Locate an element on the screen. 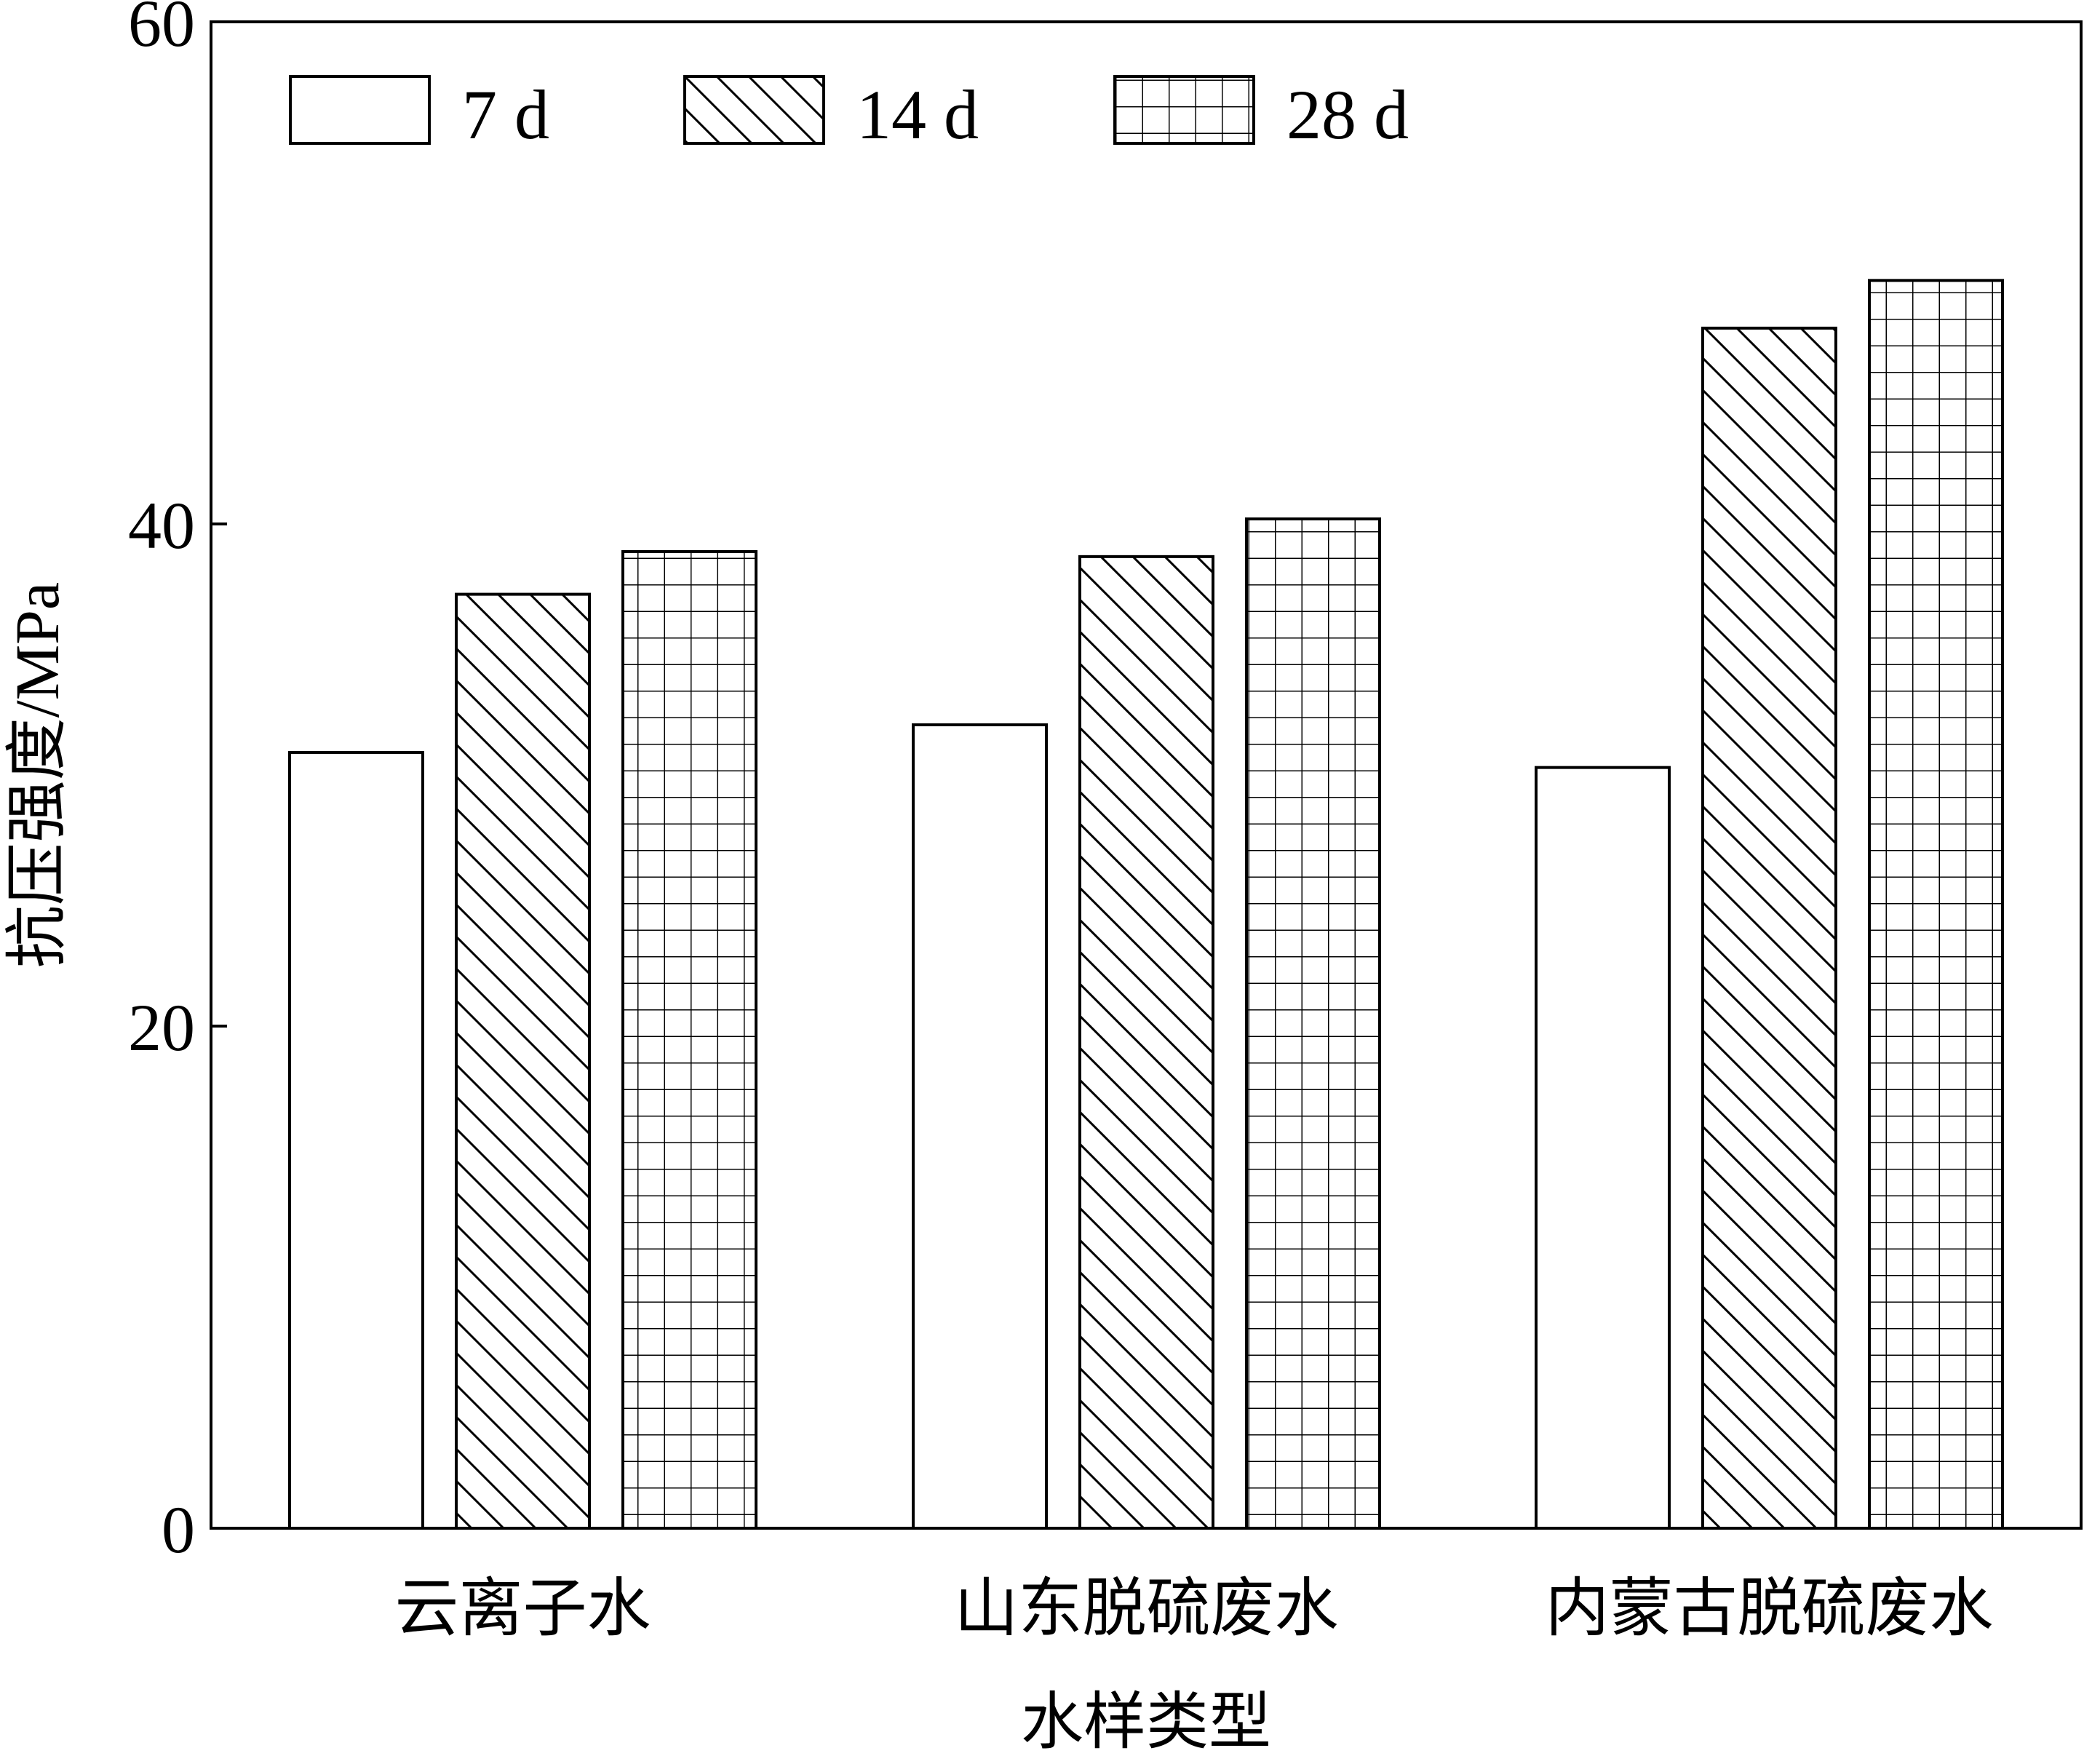 The image size is (2084, 1764). legend-label: 28 d is located at coordinates (1347, 115).